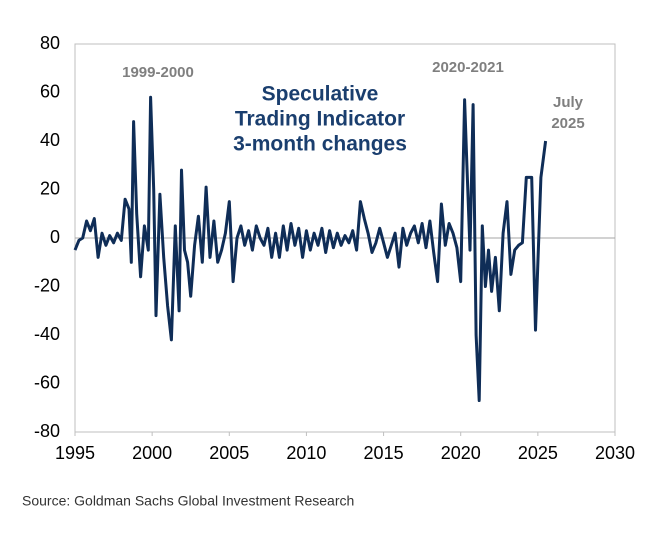  Describe the element at coordinates (306, 453) in the screenshot. I see `x-tick-label: 2010` at that location.